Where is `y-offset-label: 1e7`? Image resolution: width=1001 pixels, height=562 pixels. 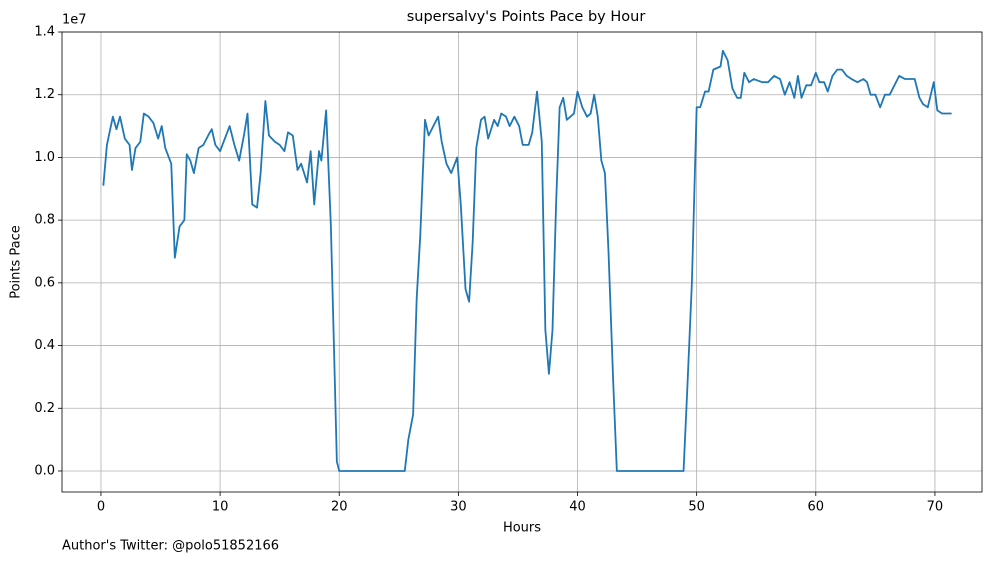
y-offset-label: 1e7 is located at coordinates (74, 20).